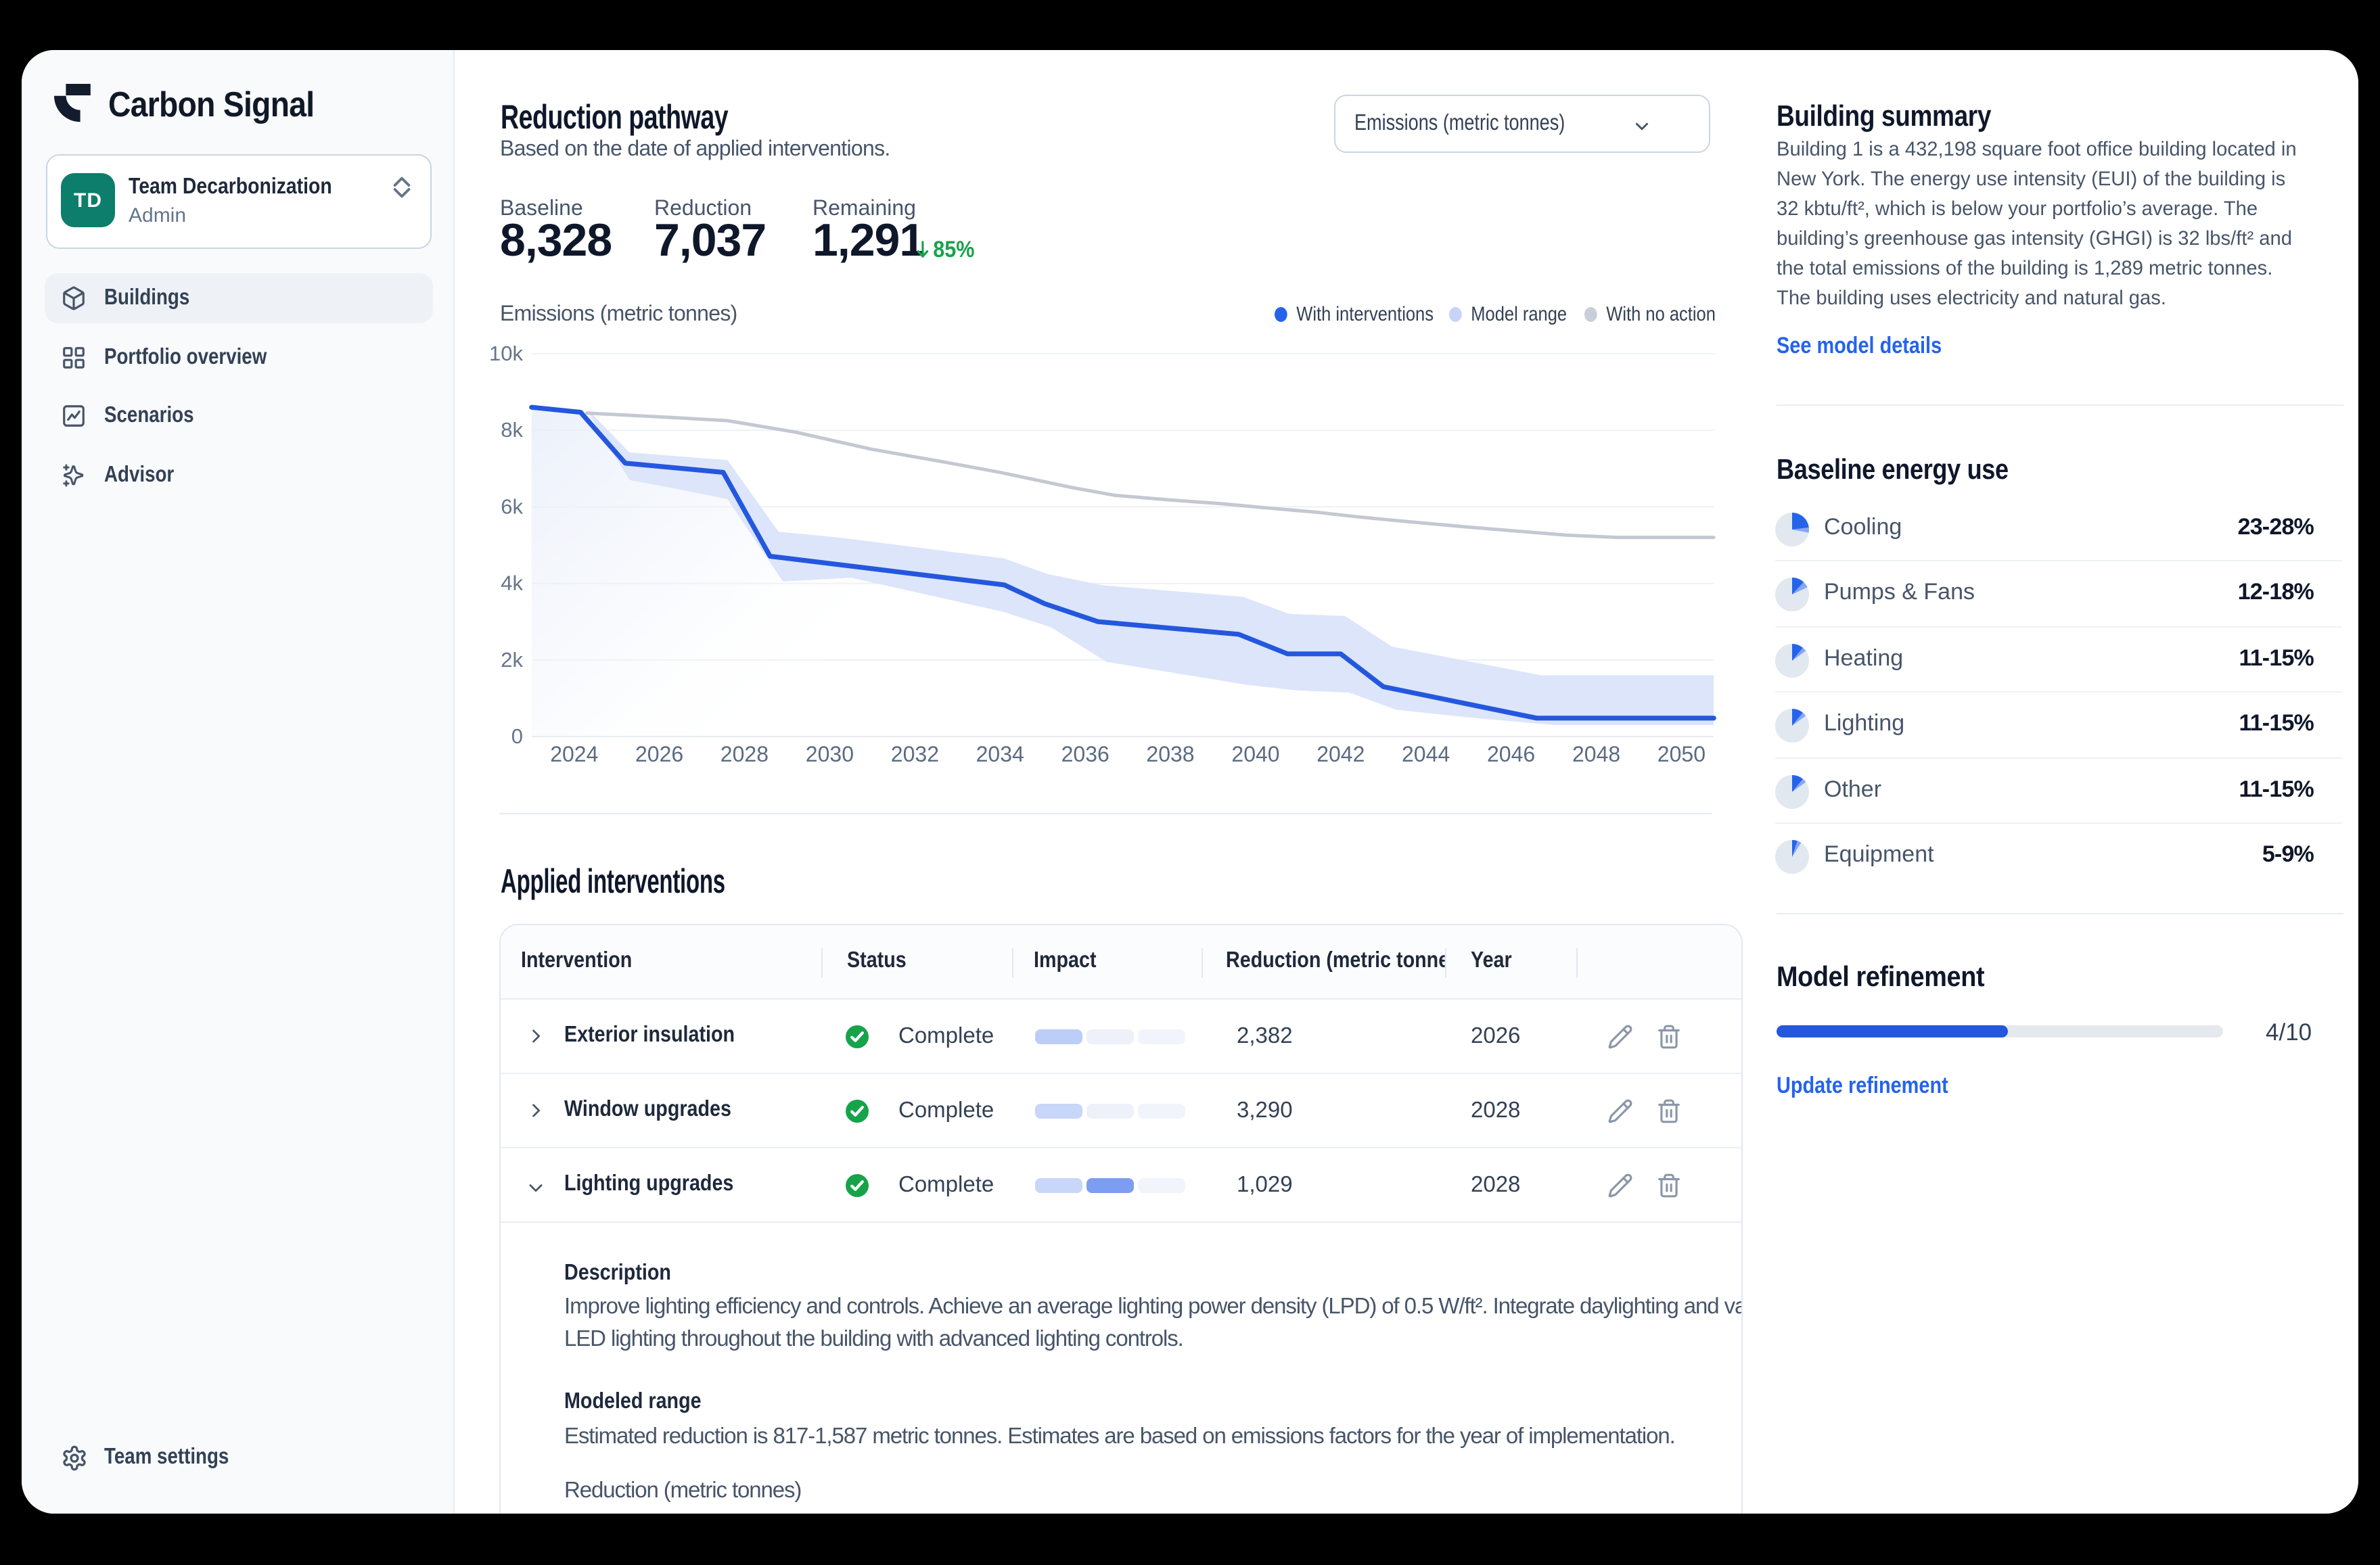 The height and width of the screenshot is (1565, 2380). What do you see at coordinates (659, 754) in the screenshot?
I see `svg-text: 2026` at bounding box center [659, 754].